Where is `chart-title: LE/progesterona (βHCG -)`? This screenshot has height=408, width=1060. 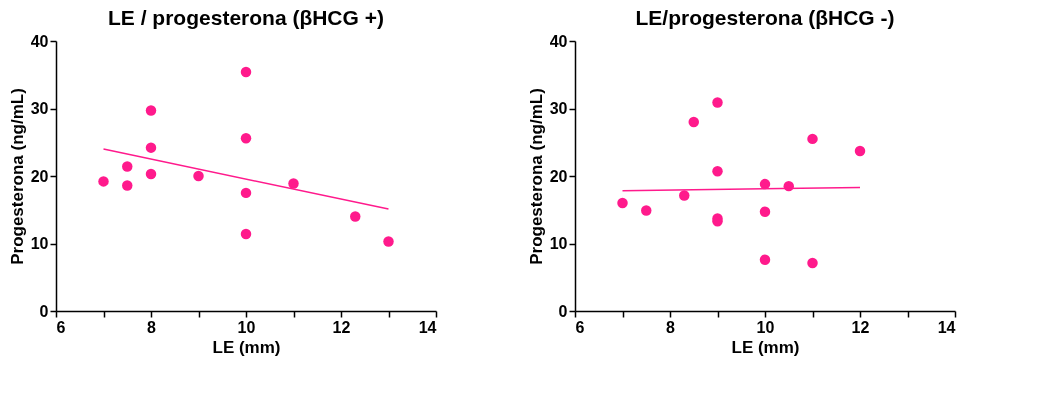
chart-title: LE/progesterona (βHCG -) is located at coordinates (765, 17).